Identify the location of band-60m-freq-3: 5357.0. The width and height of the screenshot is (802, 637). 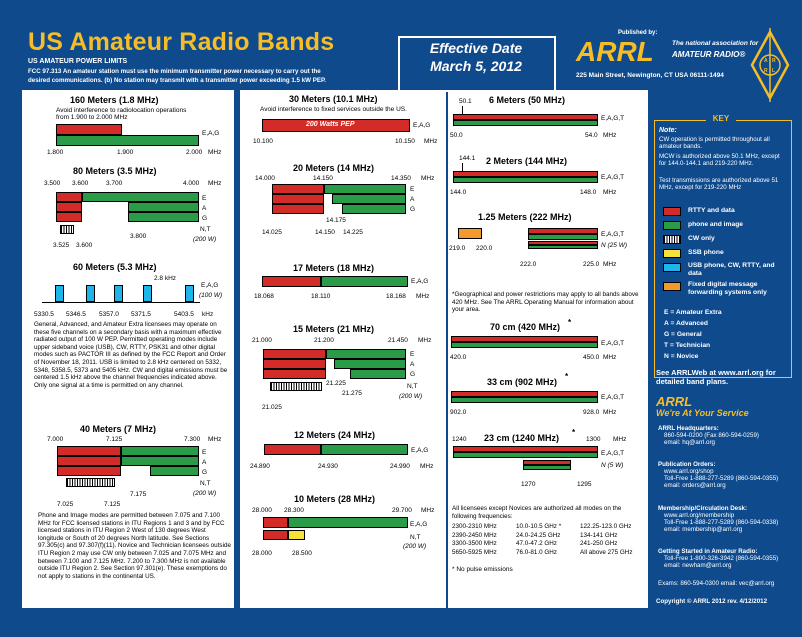
(109, 314).